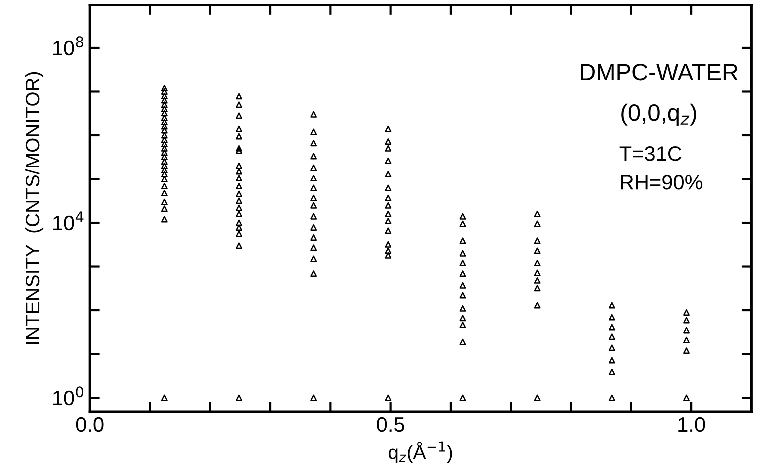 This screenshot has width=757, height=473. Describe the element at coordinates (692, 424) in the screenshot. I see `x-tick-label: 1.0` at that location.